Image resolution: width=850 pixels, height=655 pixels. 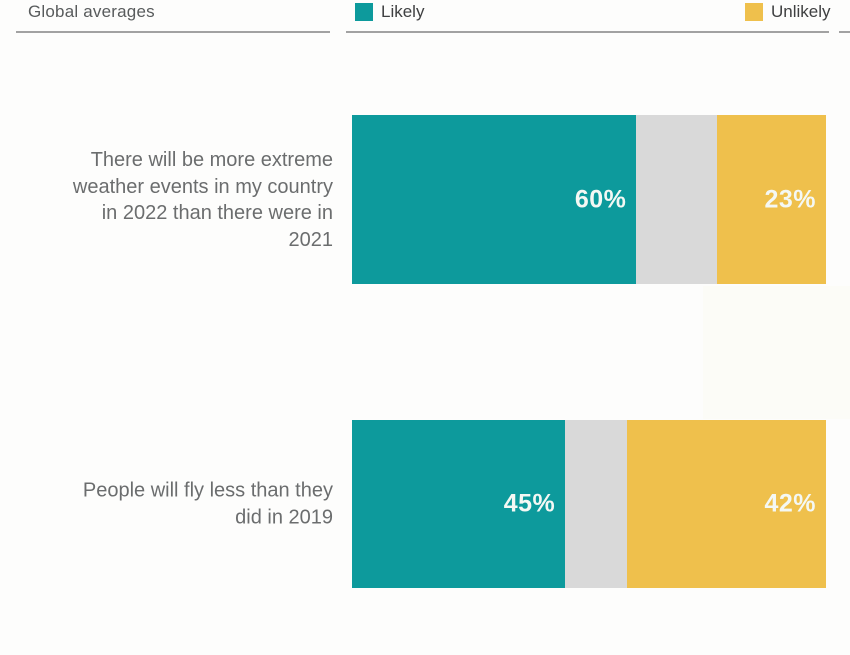 I want to click on legend-item-likely: Likely, so click(x=389, y=12).